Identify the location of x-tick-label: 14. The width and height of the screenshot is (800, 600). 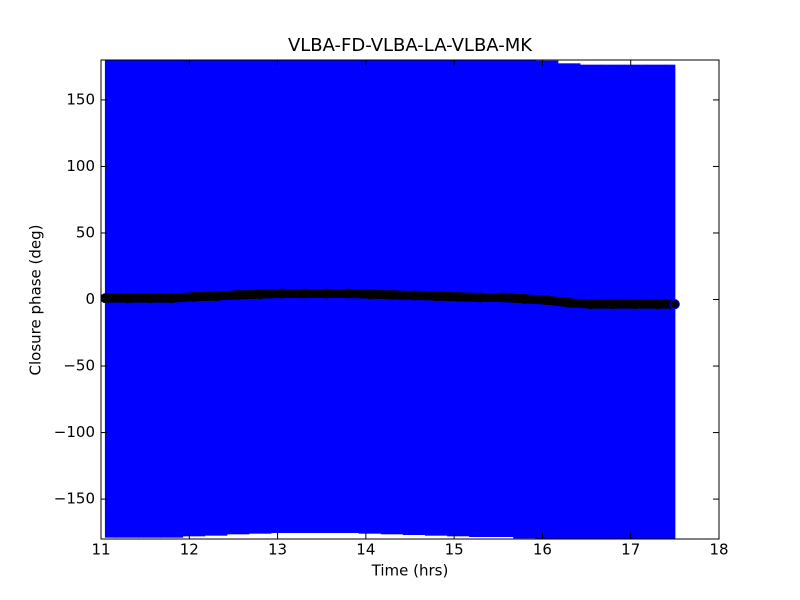
(365, 550).